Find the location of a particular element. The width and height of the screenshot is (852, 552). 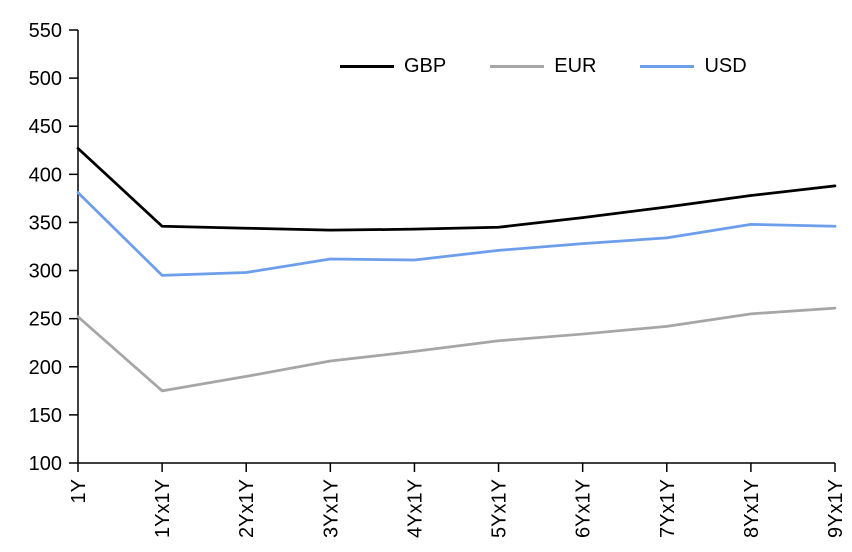

legend-item-gbp: GBP is located at coordinates (393, 66).